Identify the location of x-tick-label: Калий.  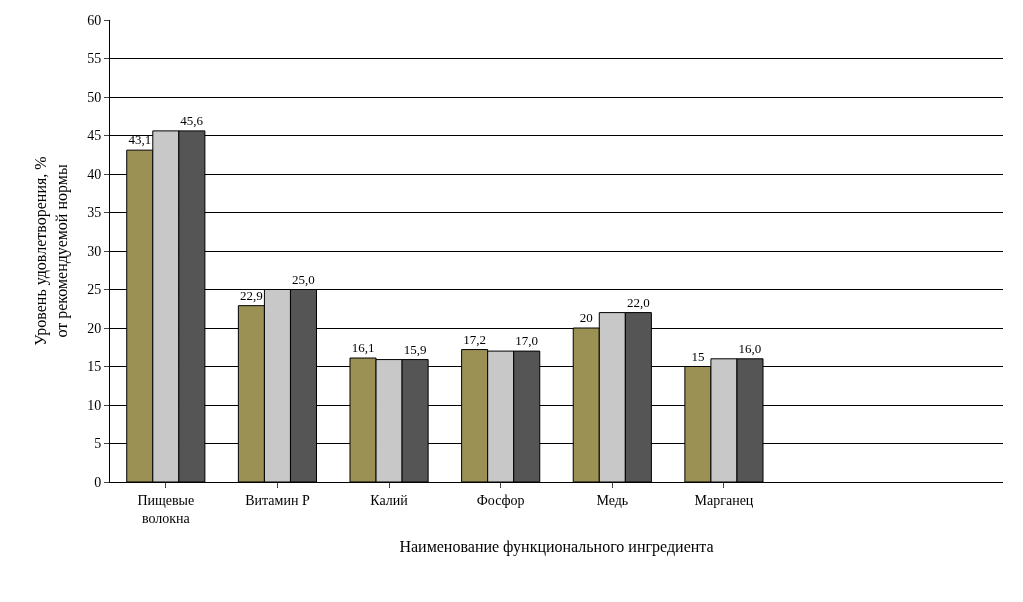
(389, 500).